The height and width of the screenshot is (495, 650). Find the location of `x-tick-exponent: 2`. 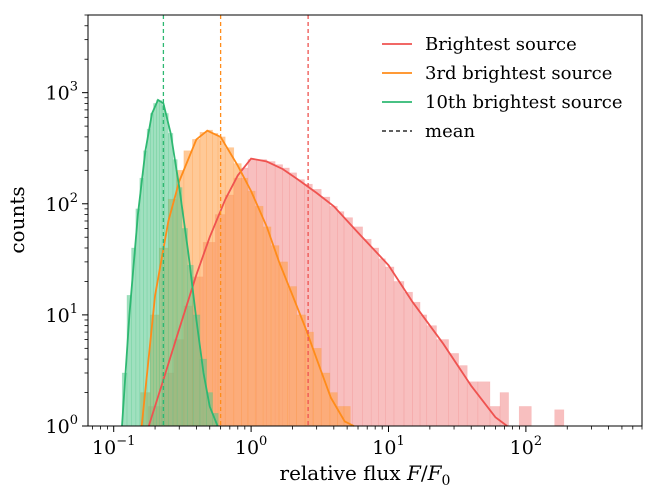

x-tick-exponent: 2 is located at coordinates (538, 441).